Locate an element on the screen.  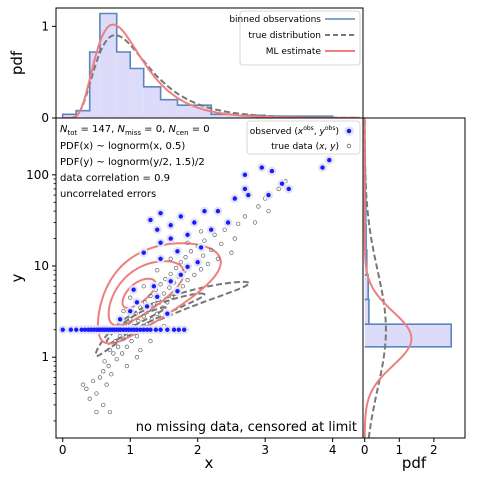
legend-true-data: true data (x, y) is located at coordinates (305, 147).